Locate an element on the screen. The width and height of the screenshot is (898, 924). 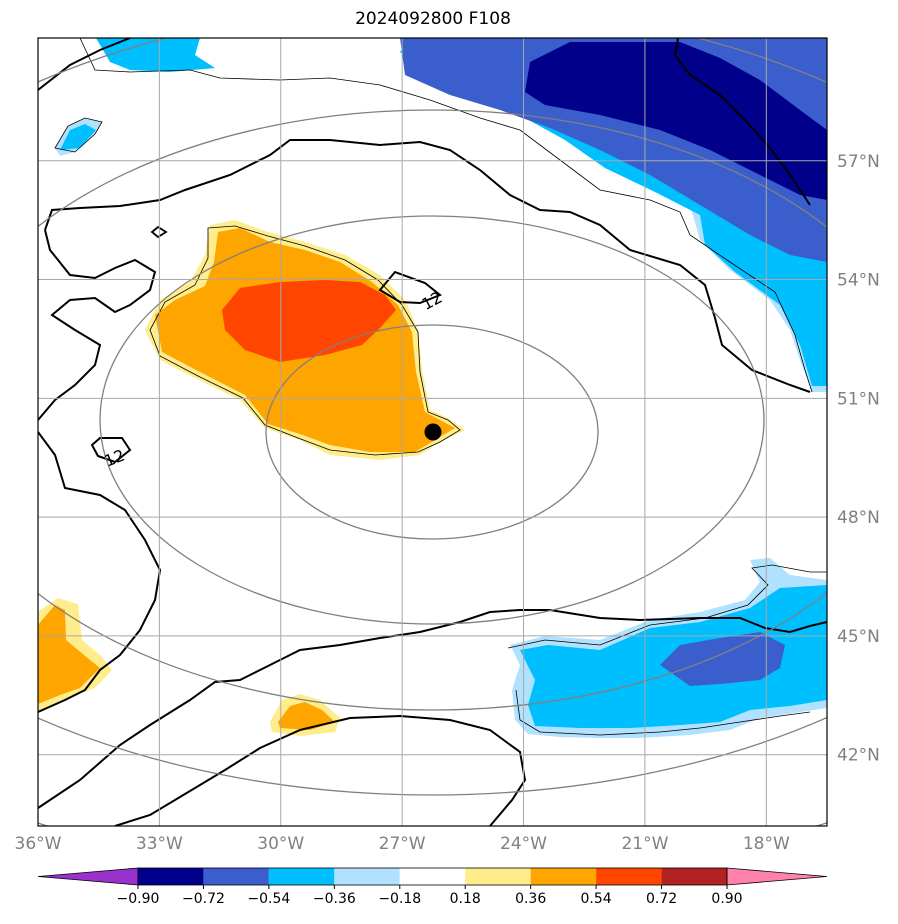
x-tick-label-0: 36°W is located at coordinates (38, 844).